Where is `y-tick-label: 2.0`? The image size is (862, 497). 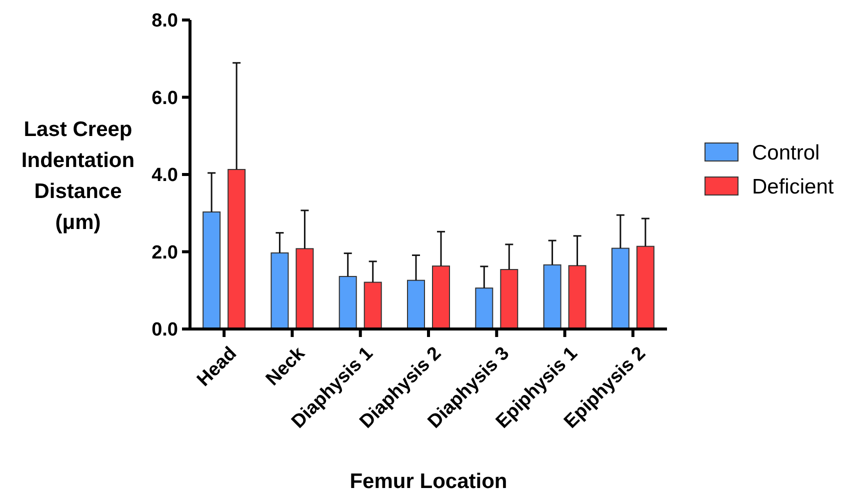
y-tick-label: 2.0 is located at coordinates (165, 253).